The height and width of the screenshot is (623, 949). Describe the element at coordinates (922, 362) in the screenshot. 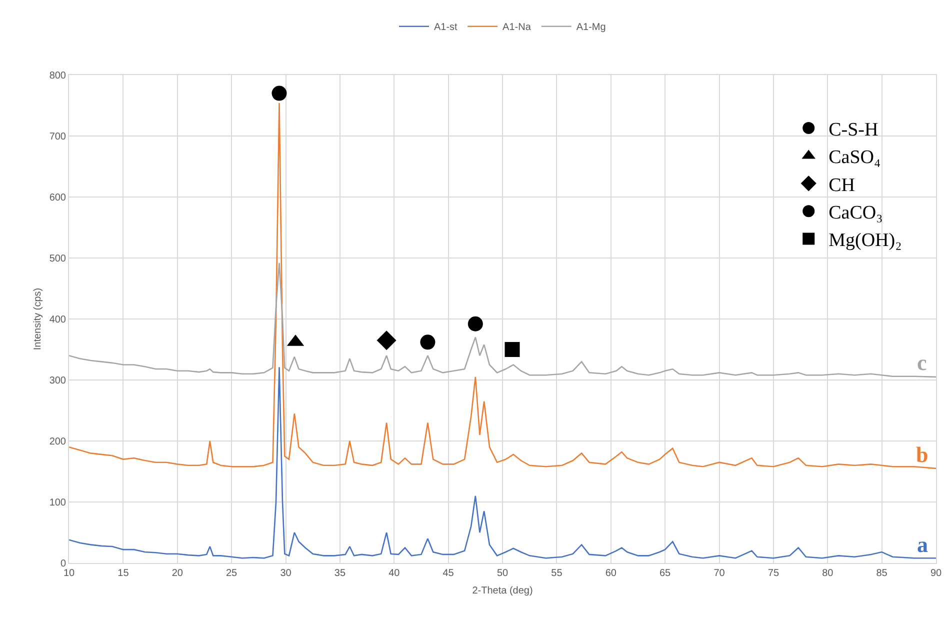

I see `annotation: c` at that location.